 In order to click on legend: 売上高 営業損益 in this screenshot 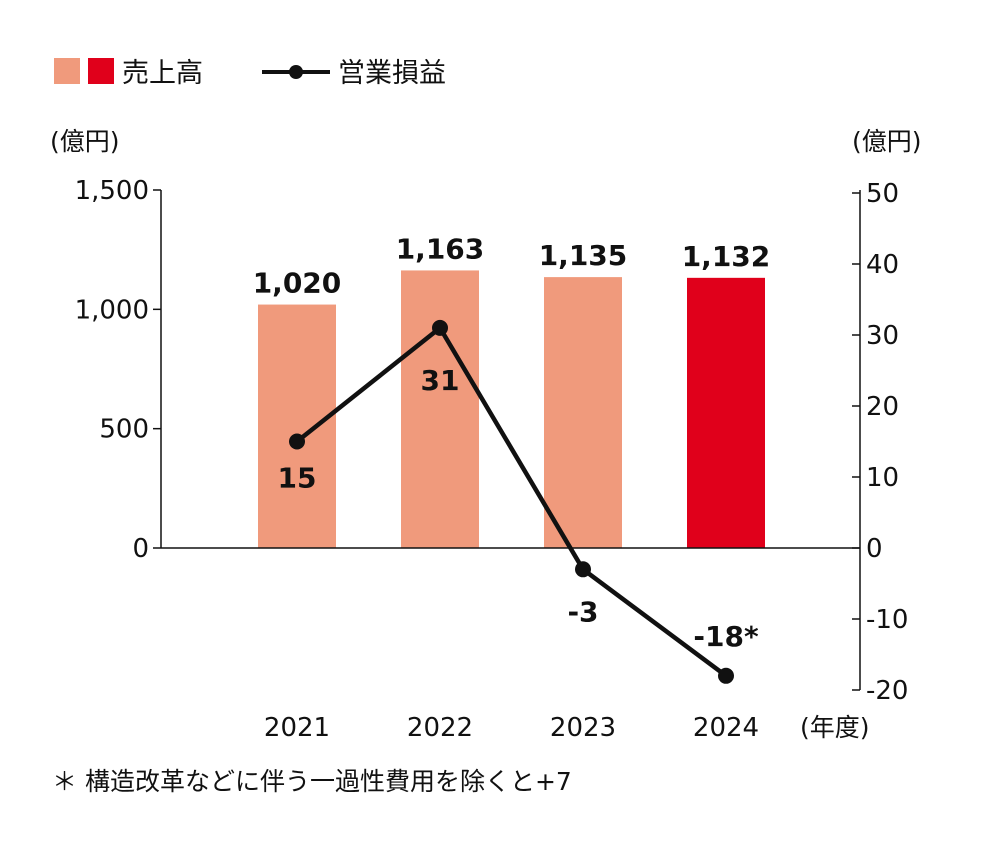, I will do `click(250, 73)`.